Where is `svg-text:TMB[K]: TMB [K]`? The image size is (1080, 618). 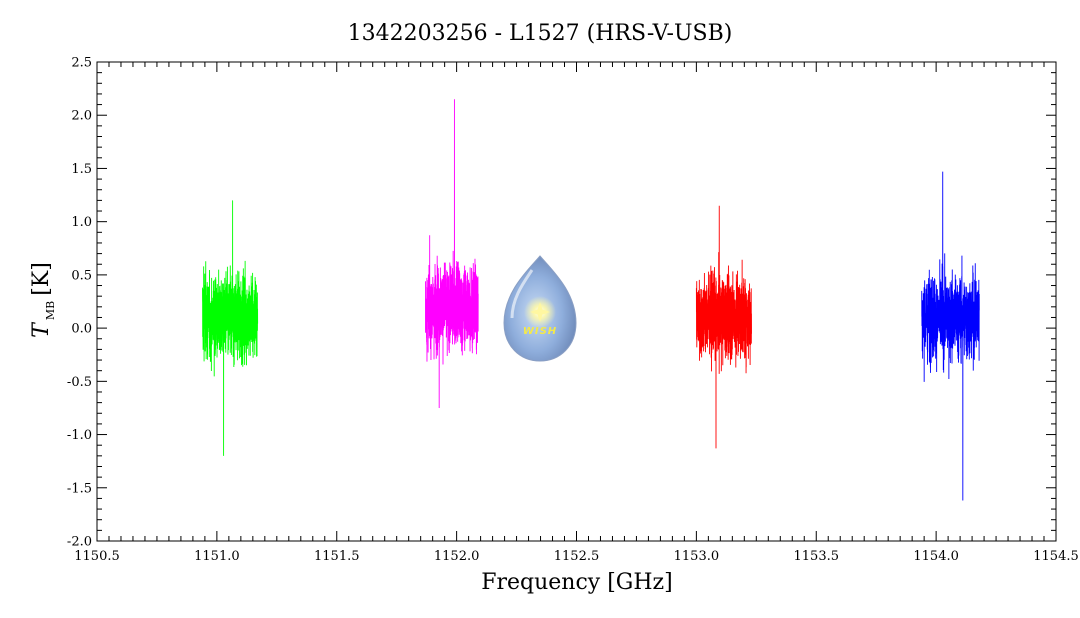 svg-text:TMB[K]: TMB [K] is located at coordinates (43, 300).